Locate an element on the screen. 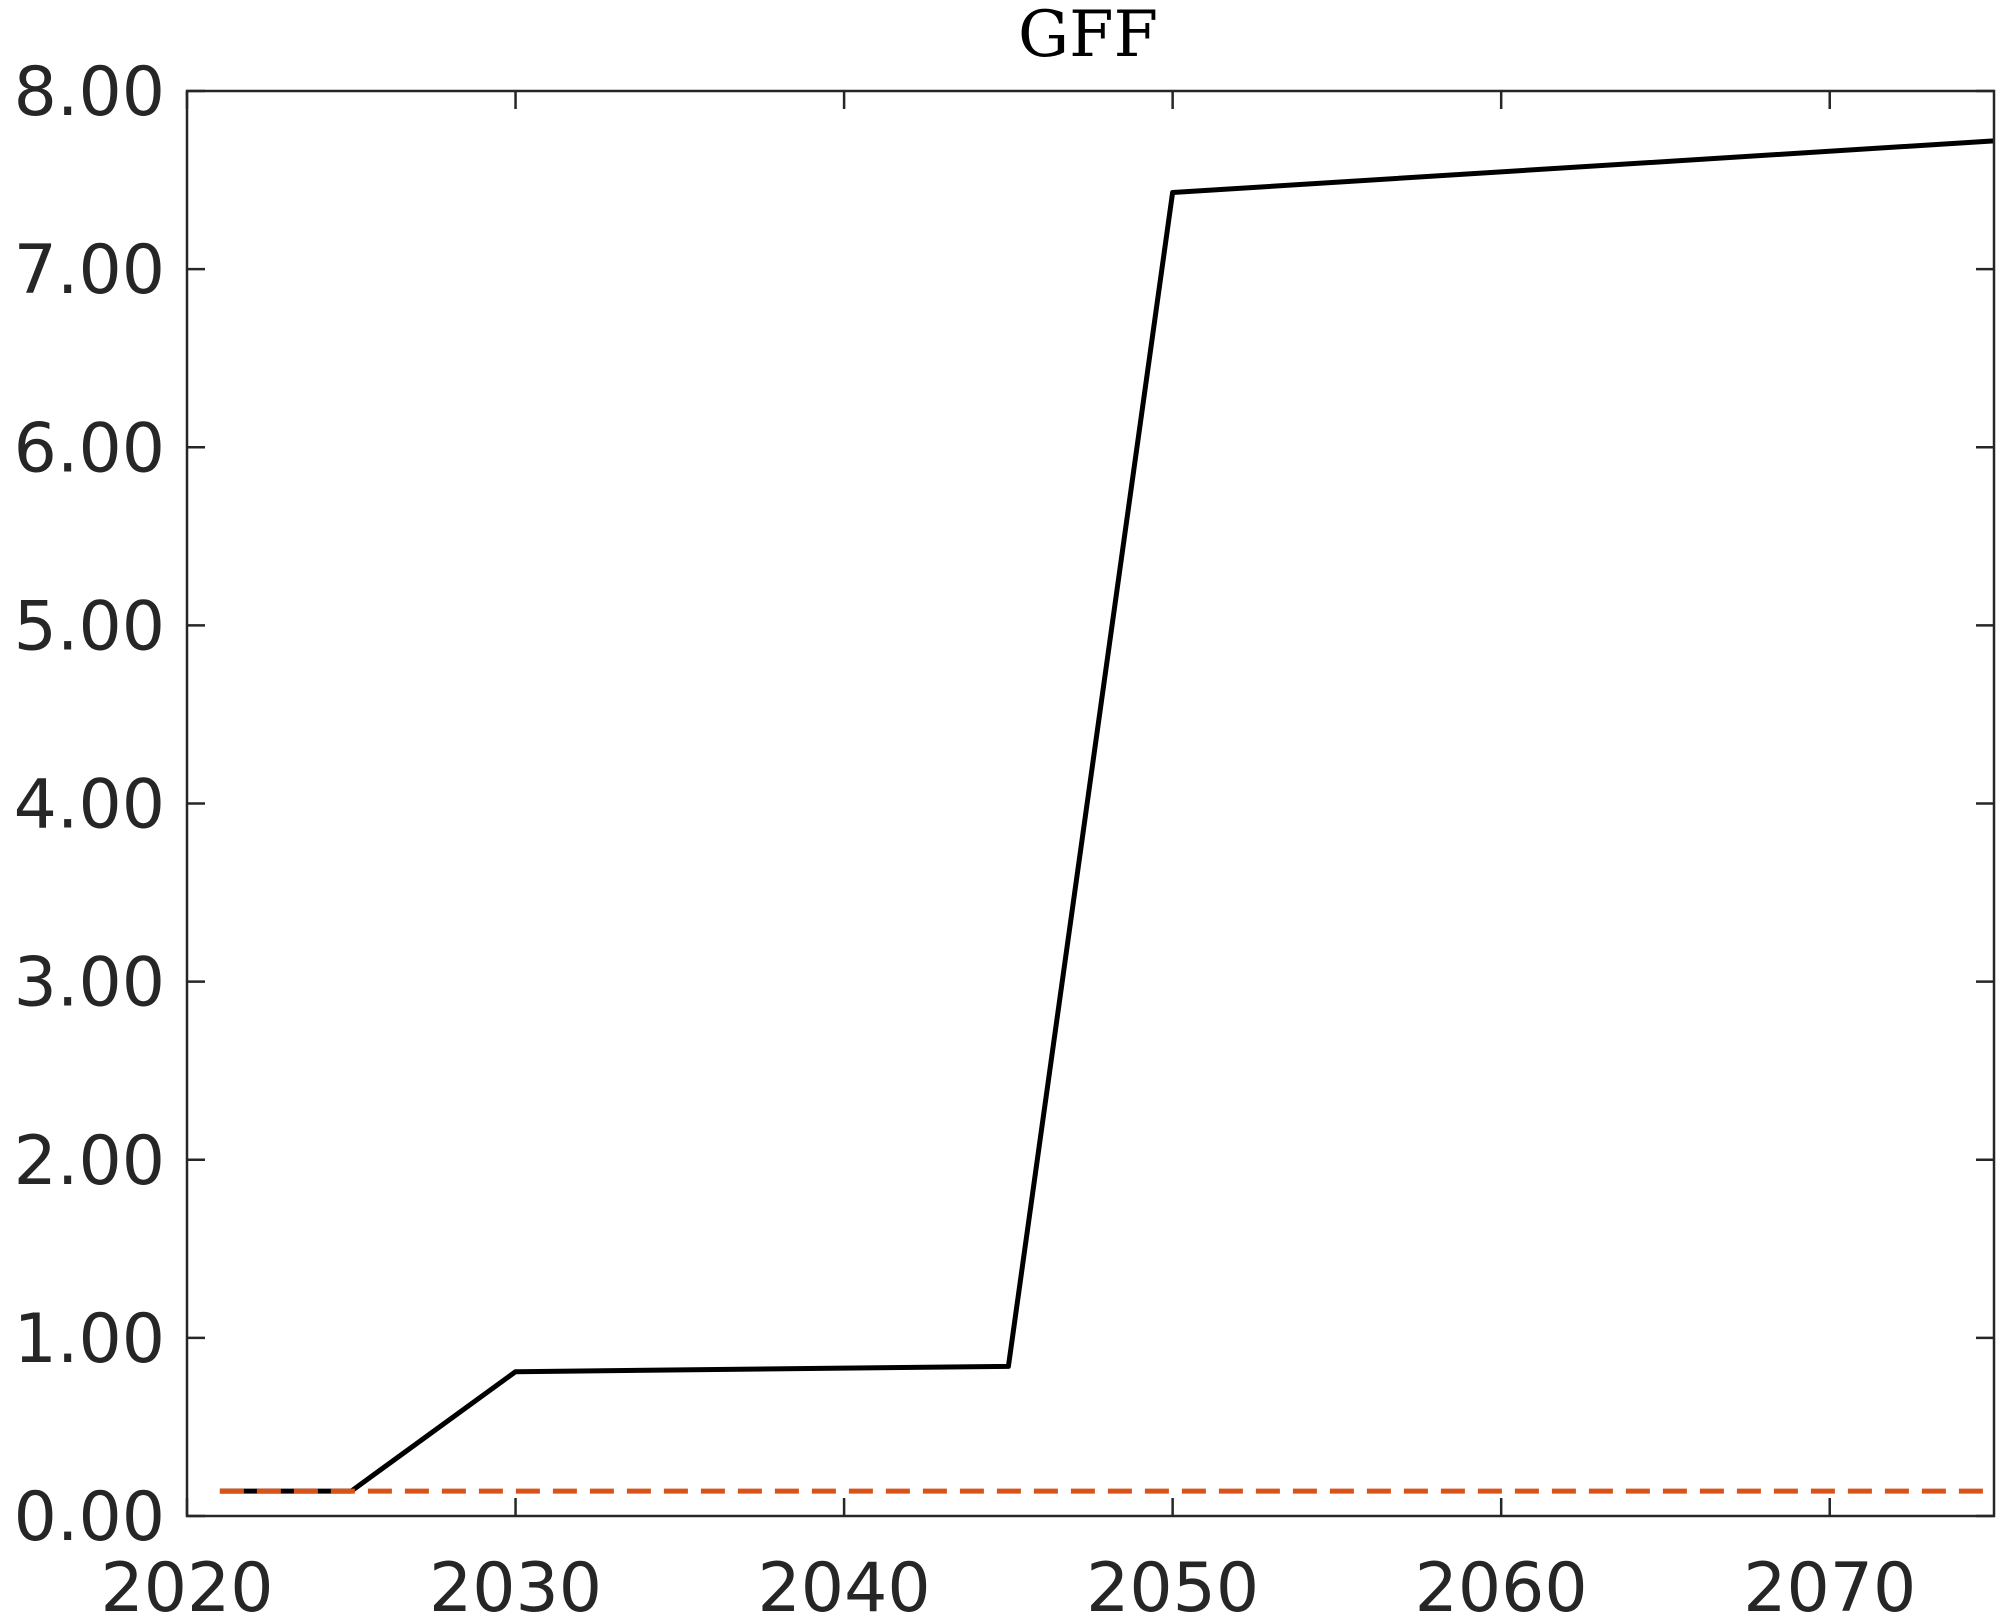 The image size is (1997, 1614). y-tick-label: 1.00 is located at coordinates (89, 1339).